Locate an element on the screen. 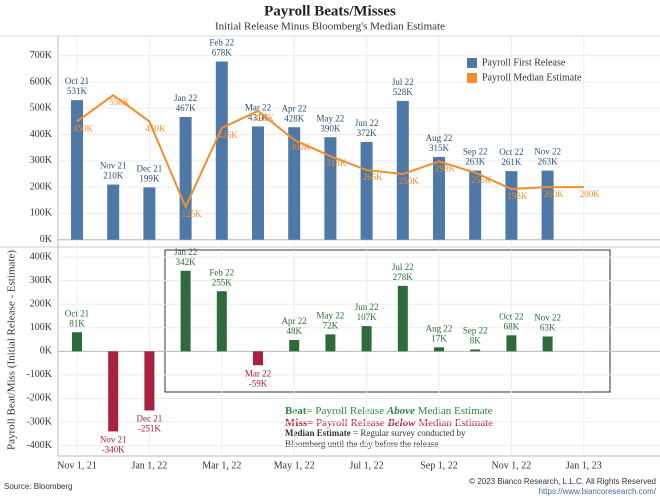 This screenshot has height=498, width=660. line-value-label: 193K is located at coordinates (517, 196).